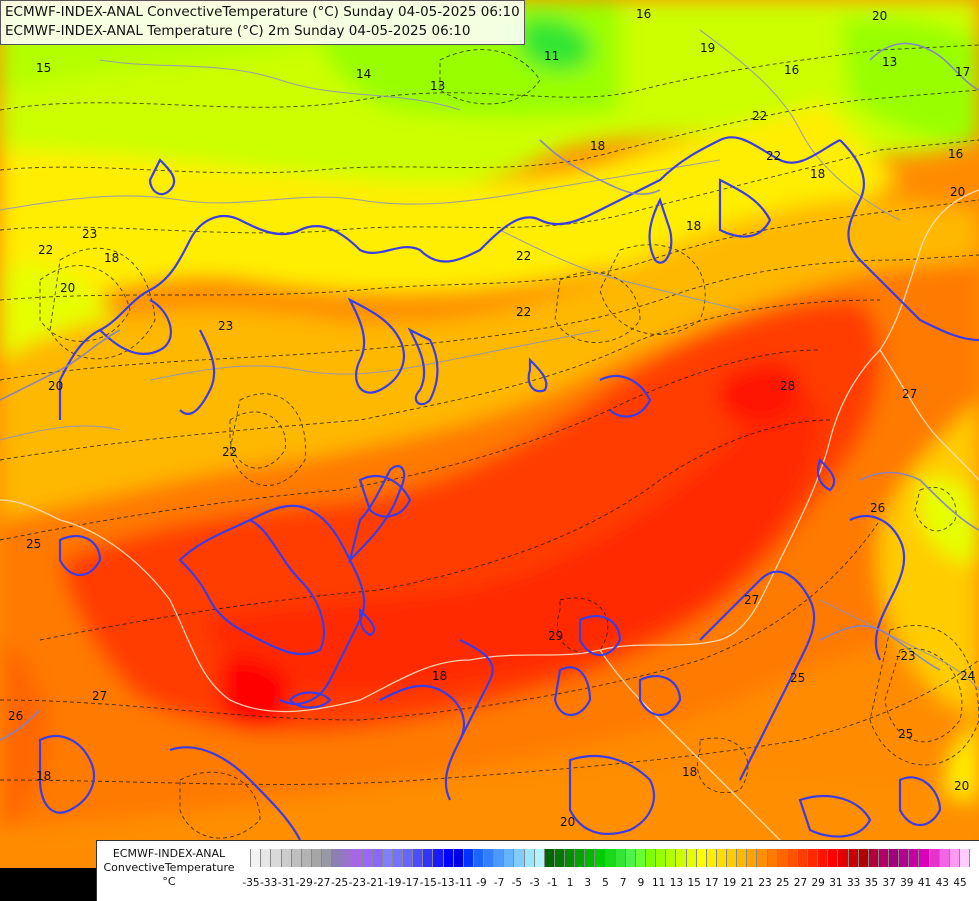 The width and height of the screenshot is (979, 901). Describe the element at coordinates (251, 883) in the screenshot. I see `legend-tick: -35` at that location.